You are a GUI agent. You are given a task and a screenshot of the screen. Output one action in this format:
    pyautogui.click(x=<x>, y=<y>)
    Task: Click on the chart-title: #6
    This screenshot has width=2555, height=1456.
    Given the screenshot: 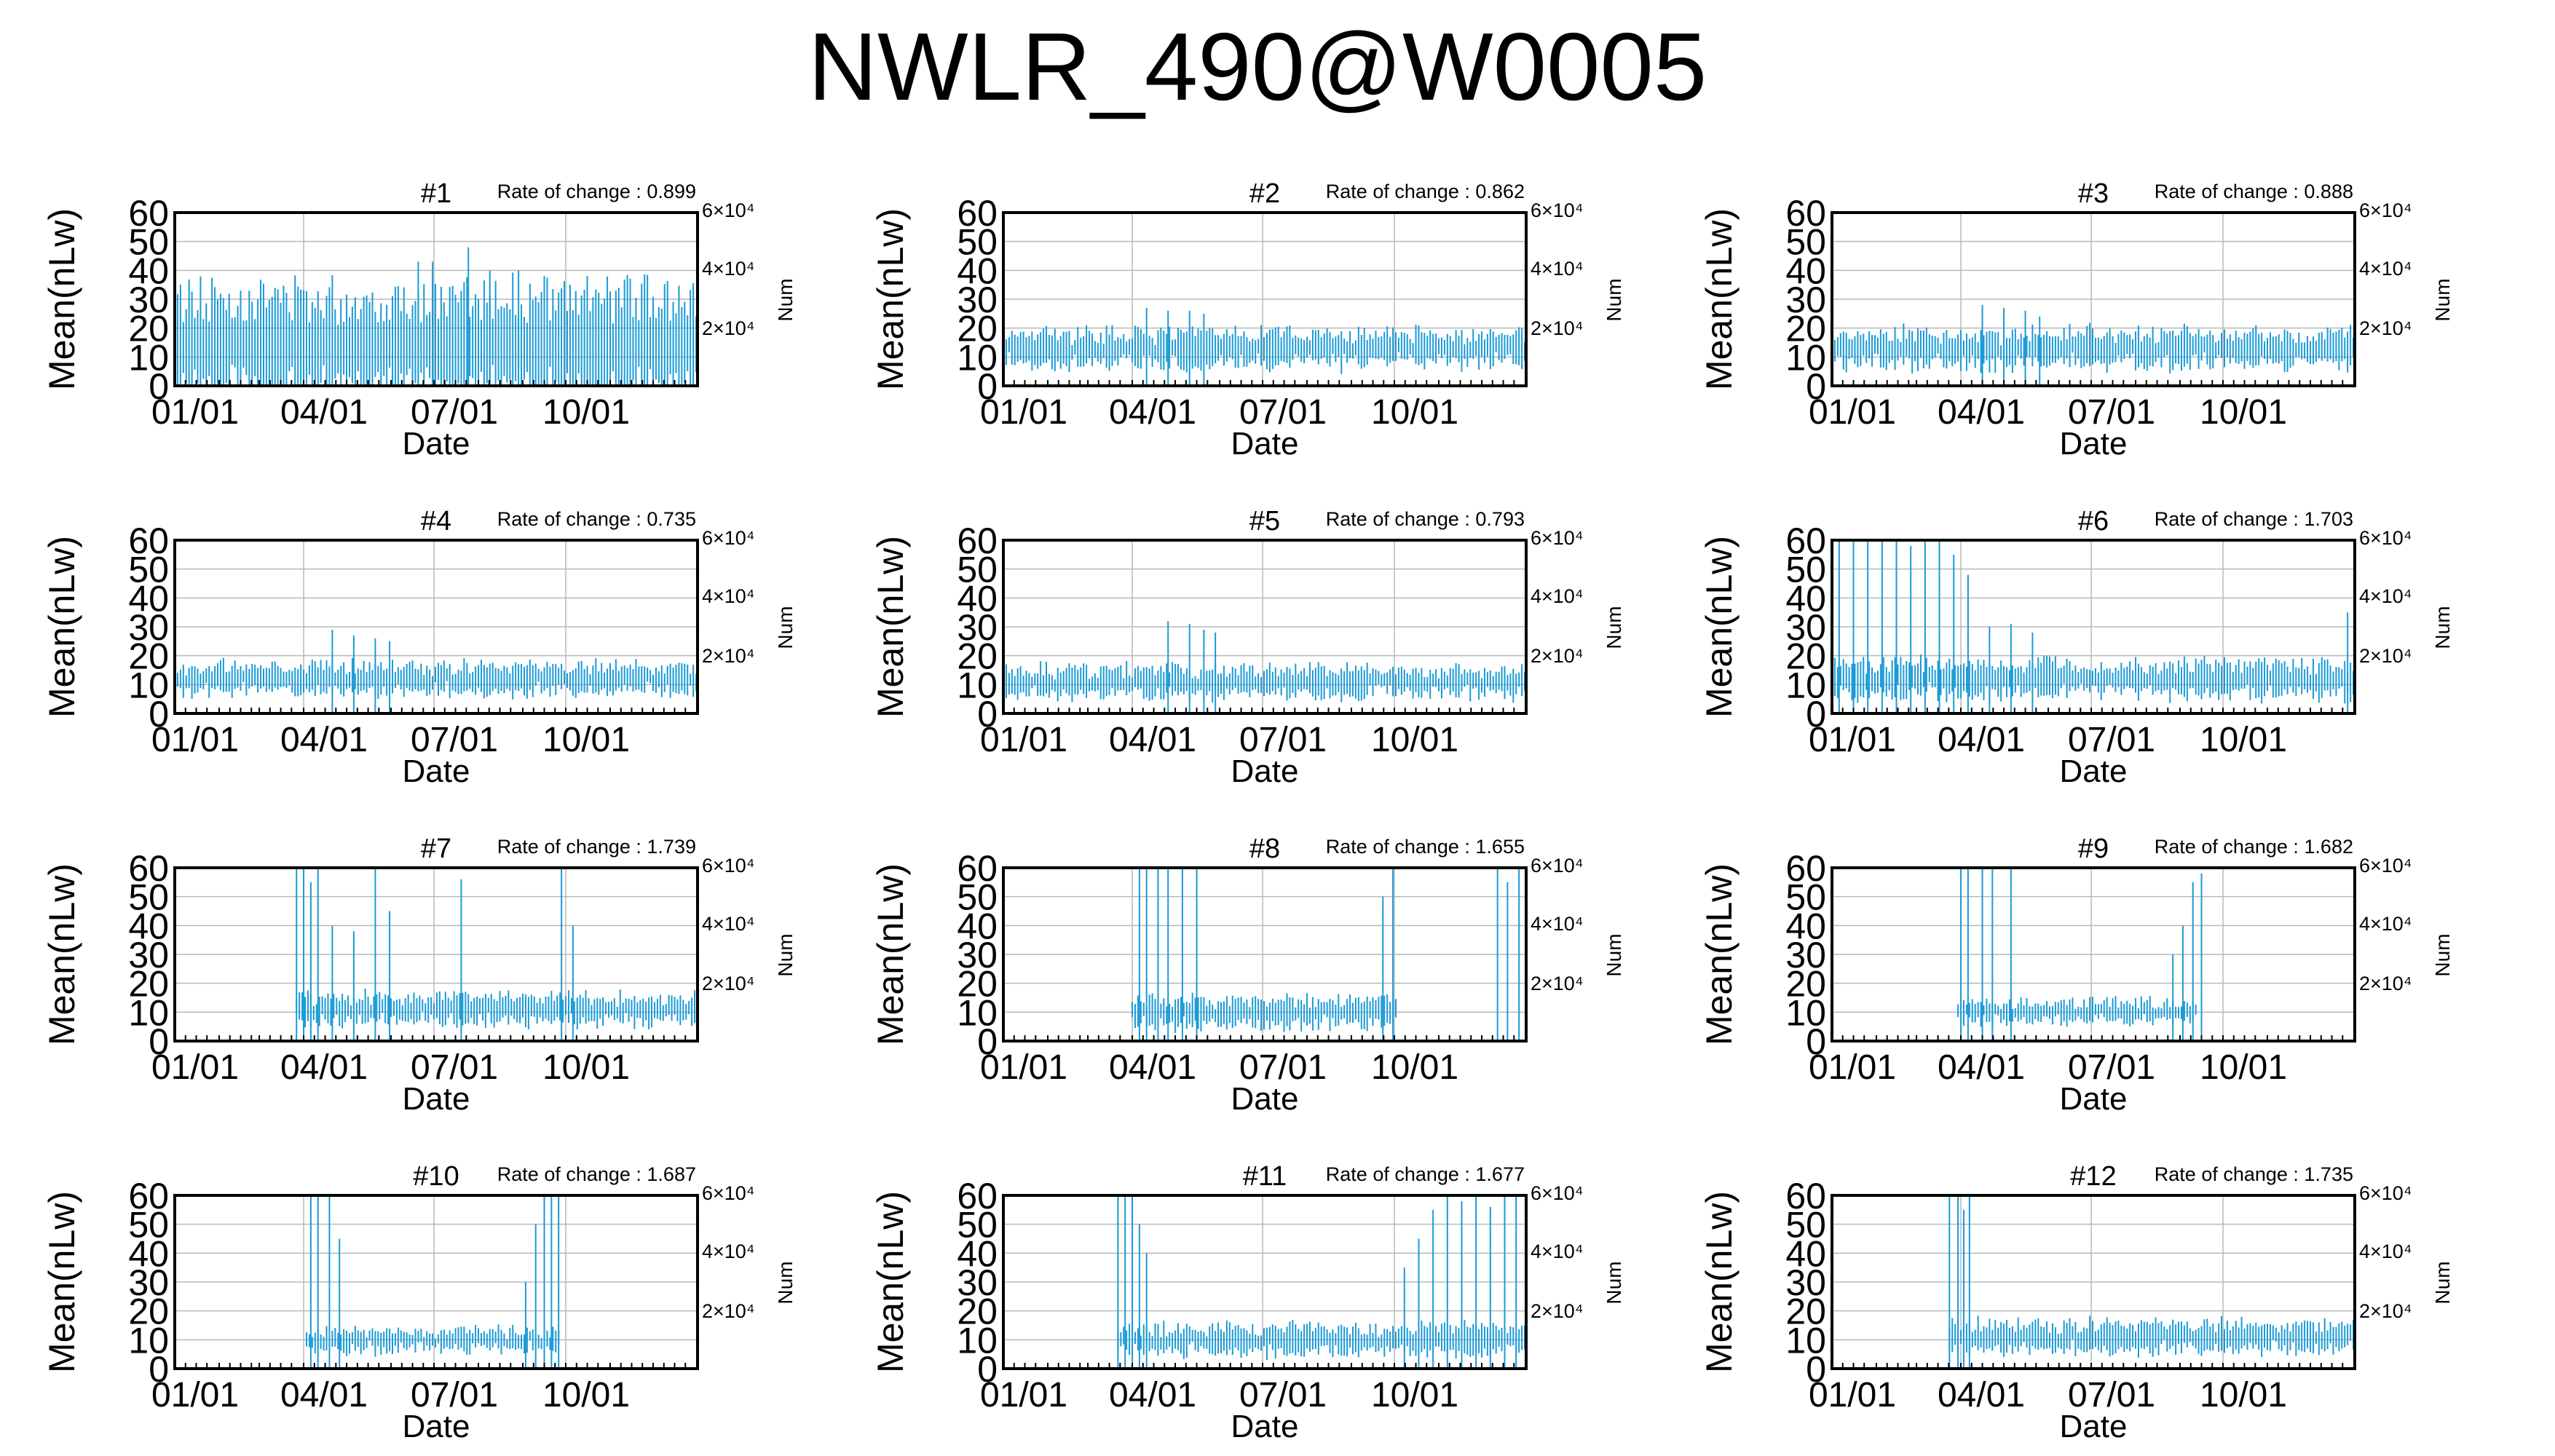 What is the action you would take?
    pyautogui.click(x=2093, y=521)
    